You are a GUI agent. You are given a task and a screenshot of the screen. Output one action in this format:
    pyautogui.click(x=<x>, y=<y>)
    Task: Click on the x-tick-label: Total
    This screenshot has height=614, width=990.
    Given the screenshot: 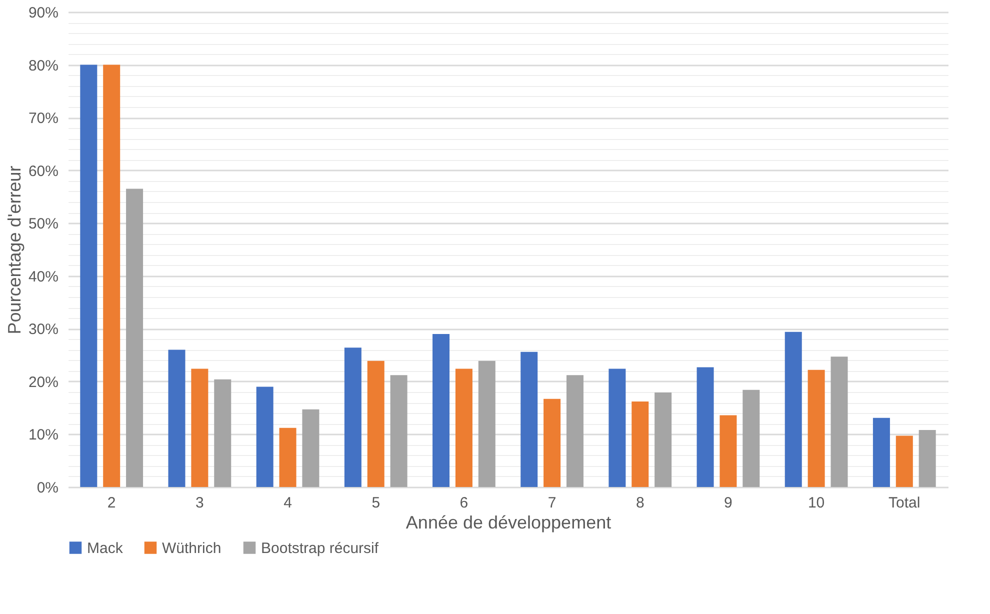 What is the action you would take?
    pyautogui.click(x=904, y=503)
    